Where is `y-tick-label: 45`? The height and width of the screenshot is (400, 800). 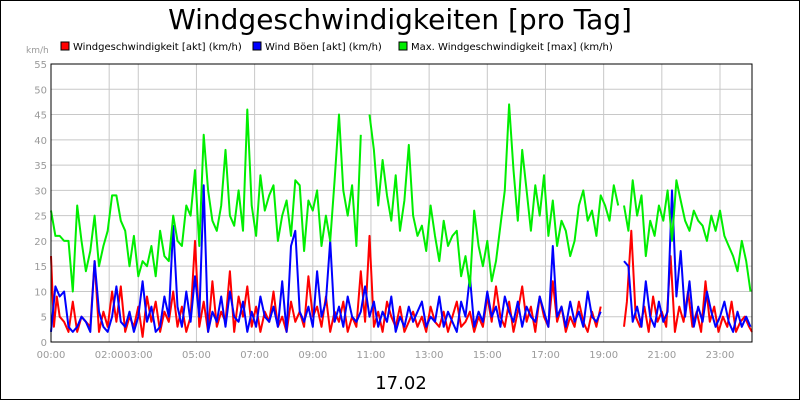 y-tick-label: 45 is located at coordinates (40, 116).